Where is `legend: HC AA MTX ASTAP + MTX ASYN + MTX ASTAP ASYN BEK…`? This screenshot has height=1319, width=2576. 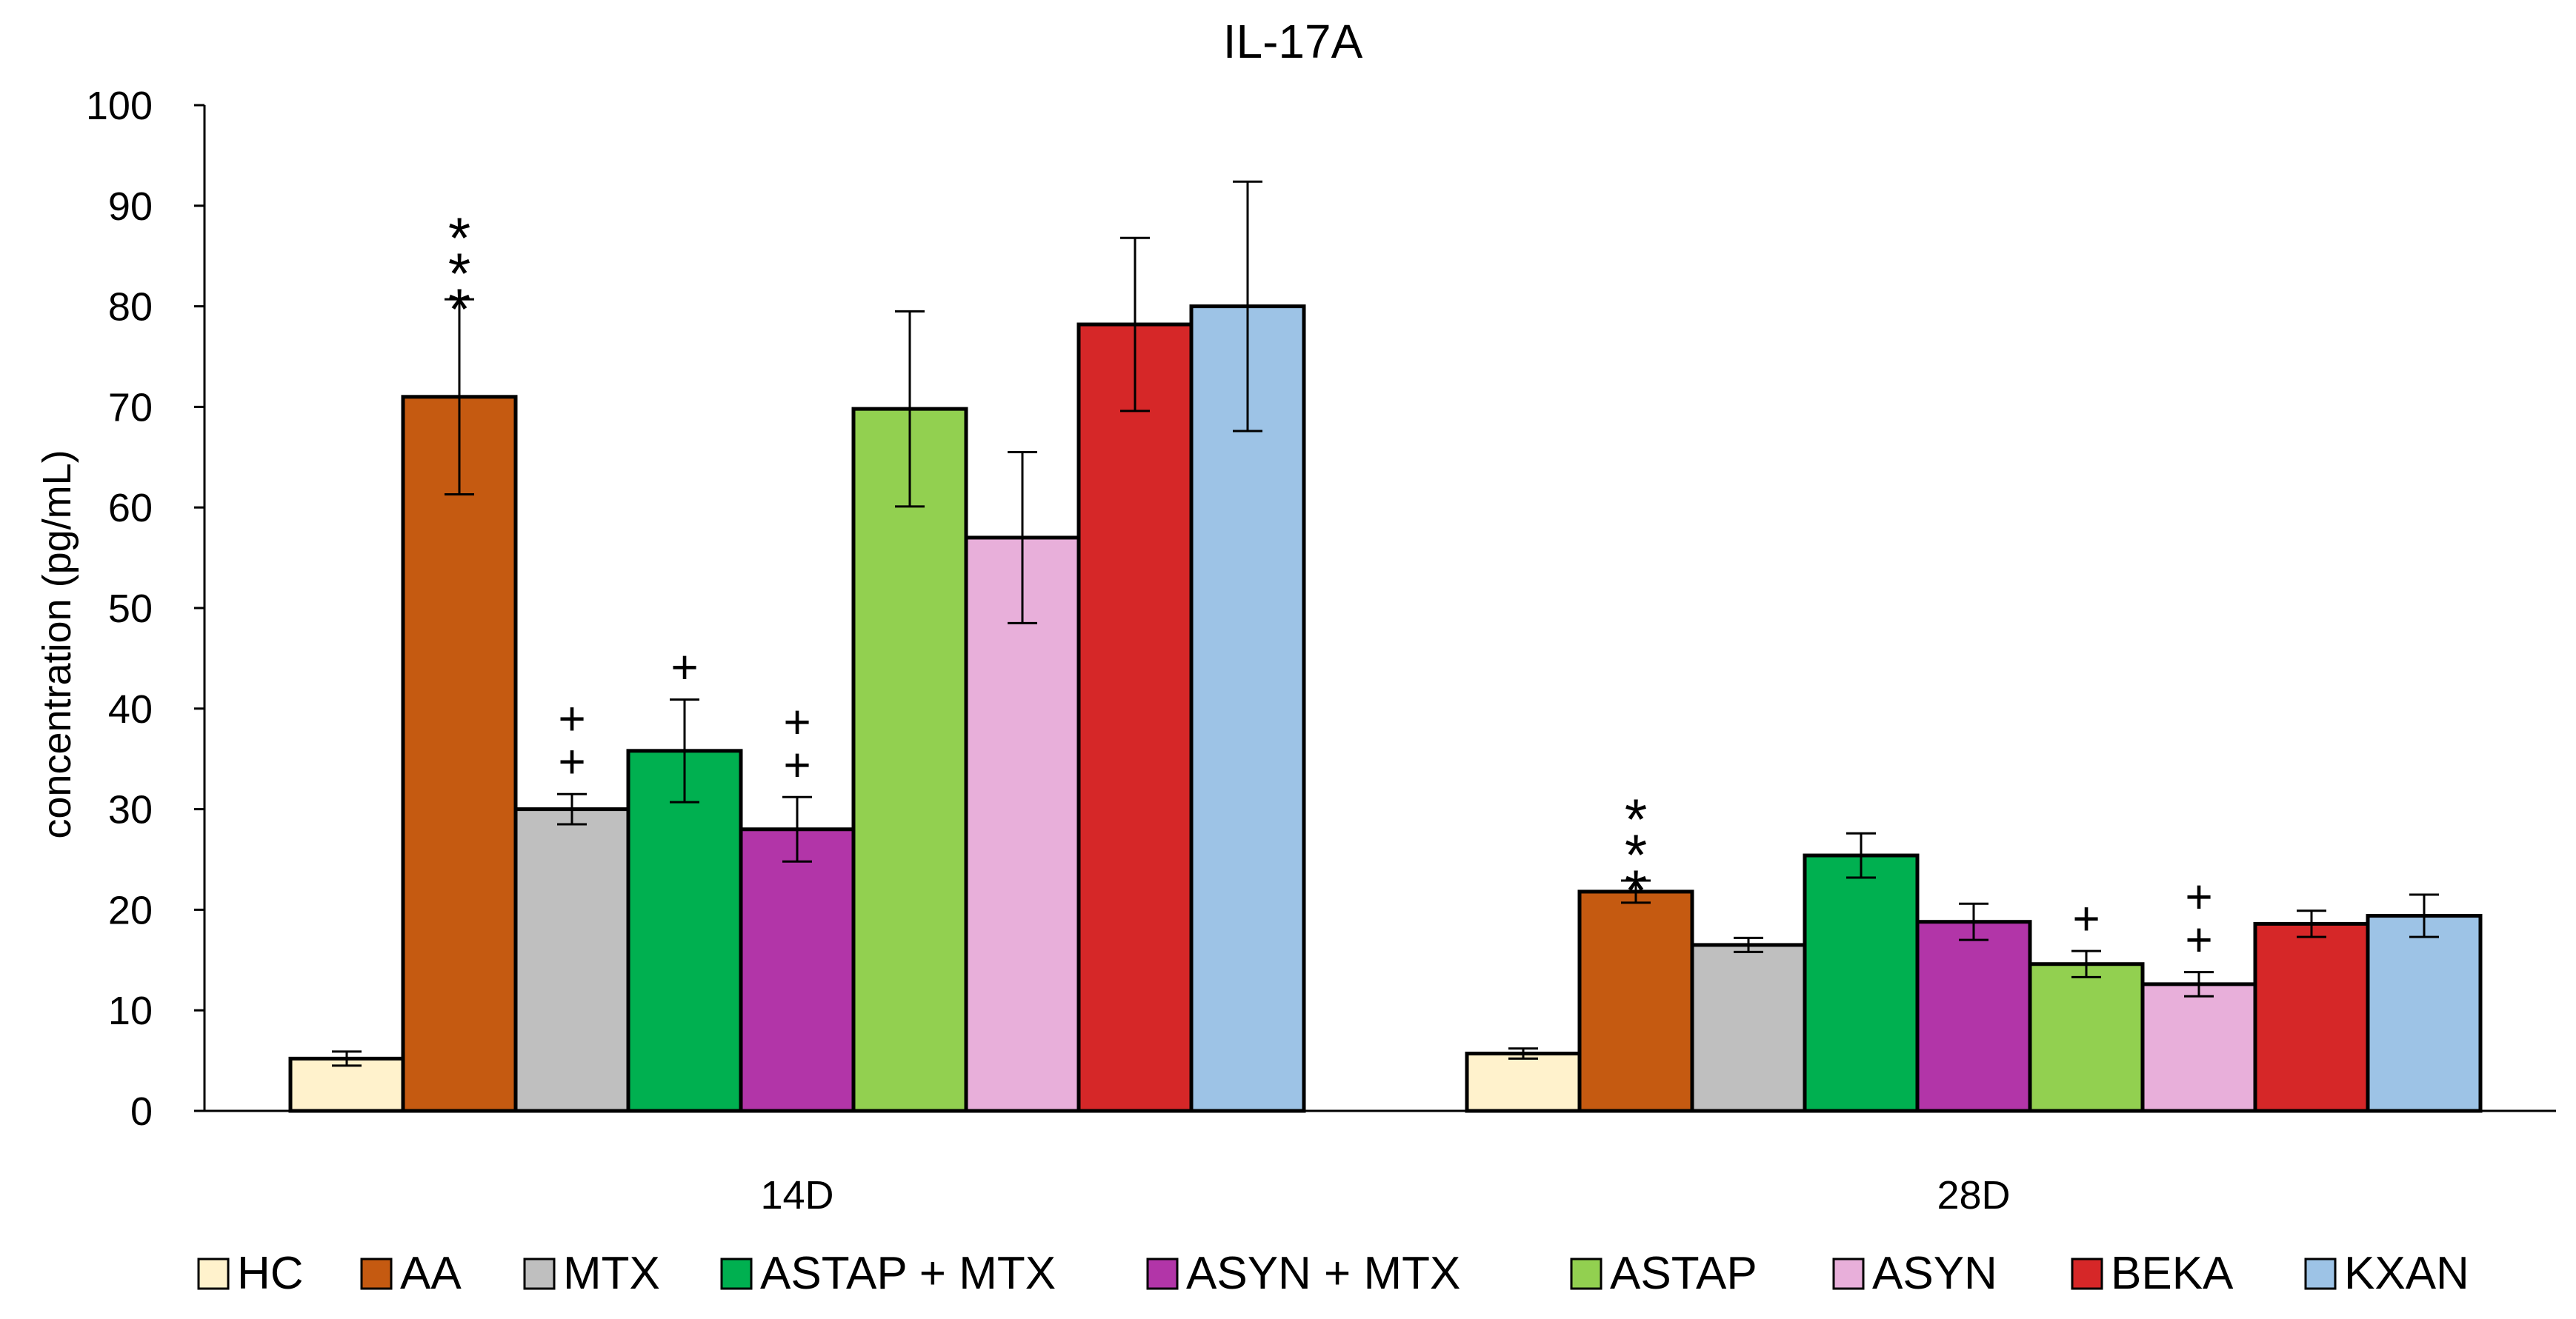 legend: HC AA MTX ASTAP + MTX ASYN + MTX ASTAP ASYN BEK… is located at coordinates (1333, 1274).